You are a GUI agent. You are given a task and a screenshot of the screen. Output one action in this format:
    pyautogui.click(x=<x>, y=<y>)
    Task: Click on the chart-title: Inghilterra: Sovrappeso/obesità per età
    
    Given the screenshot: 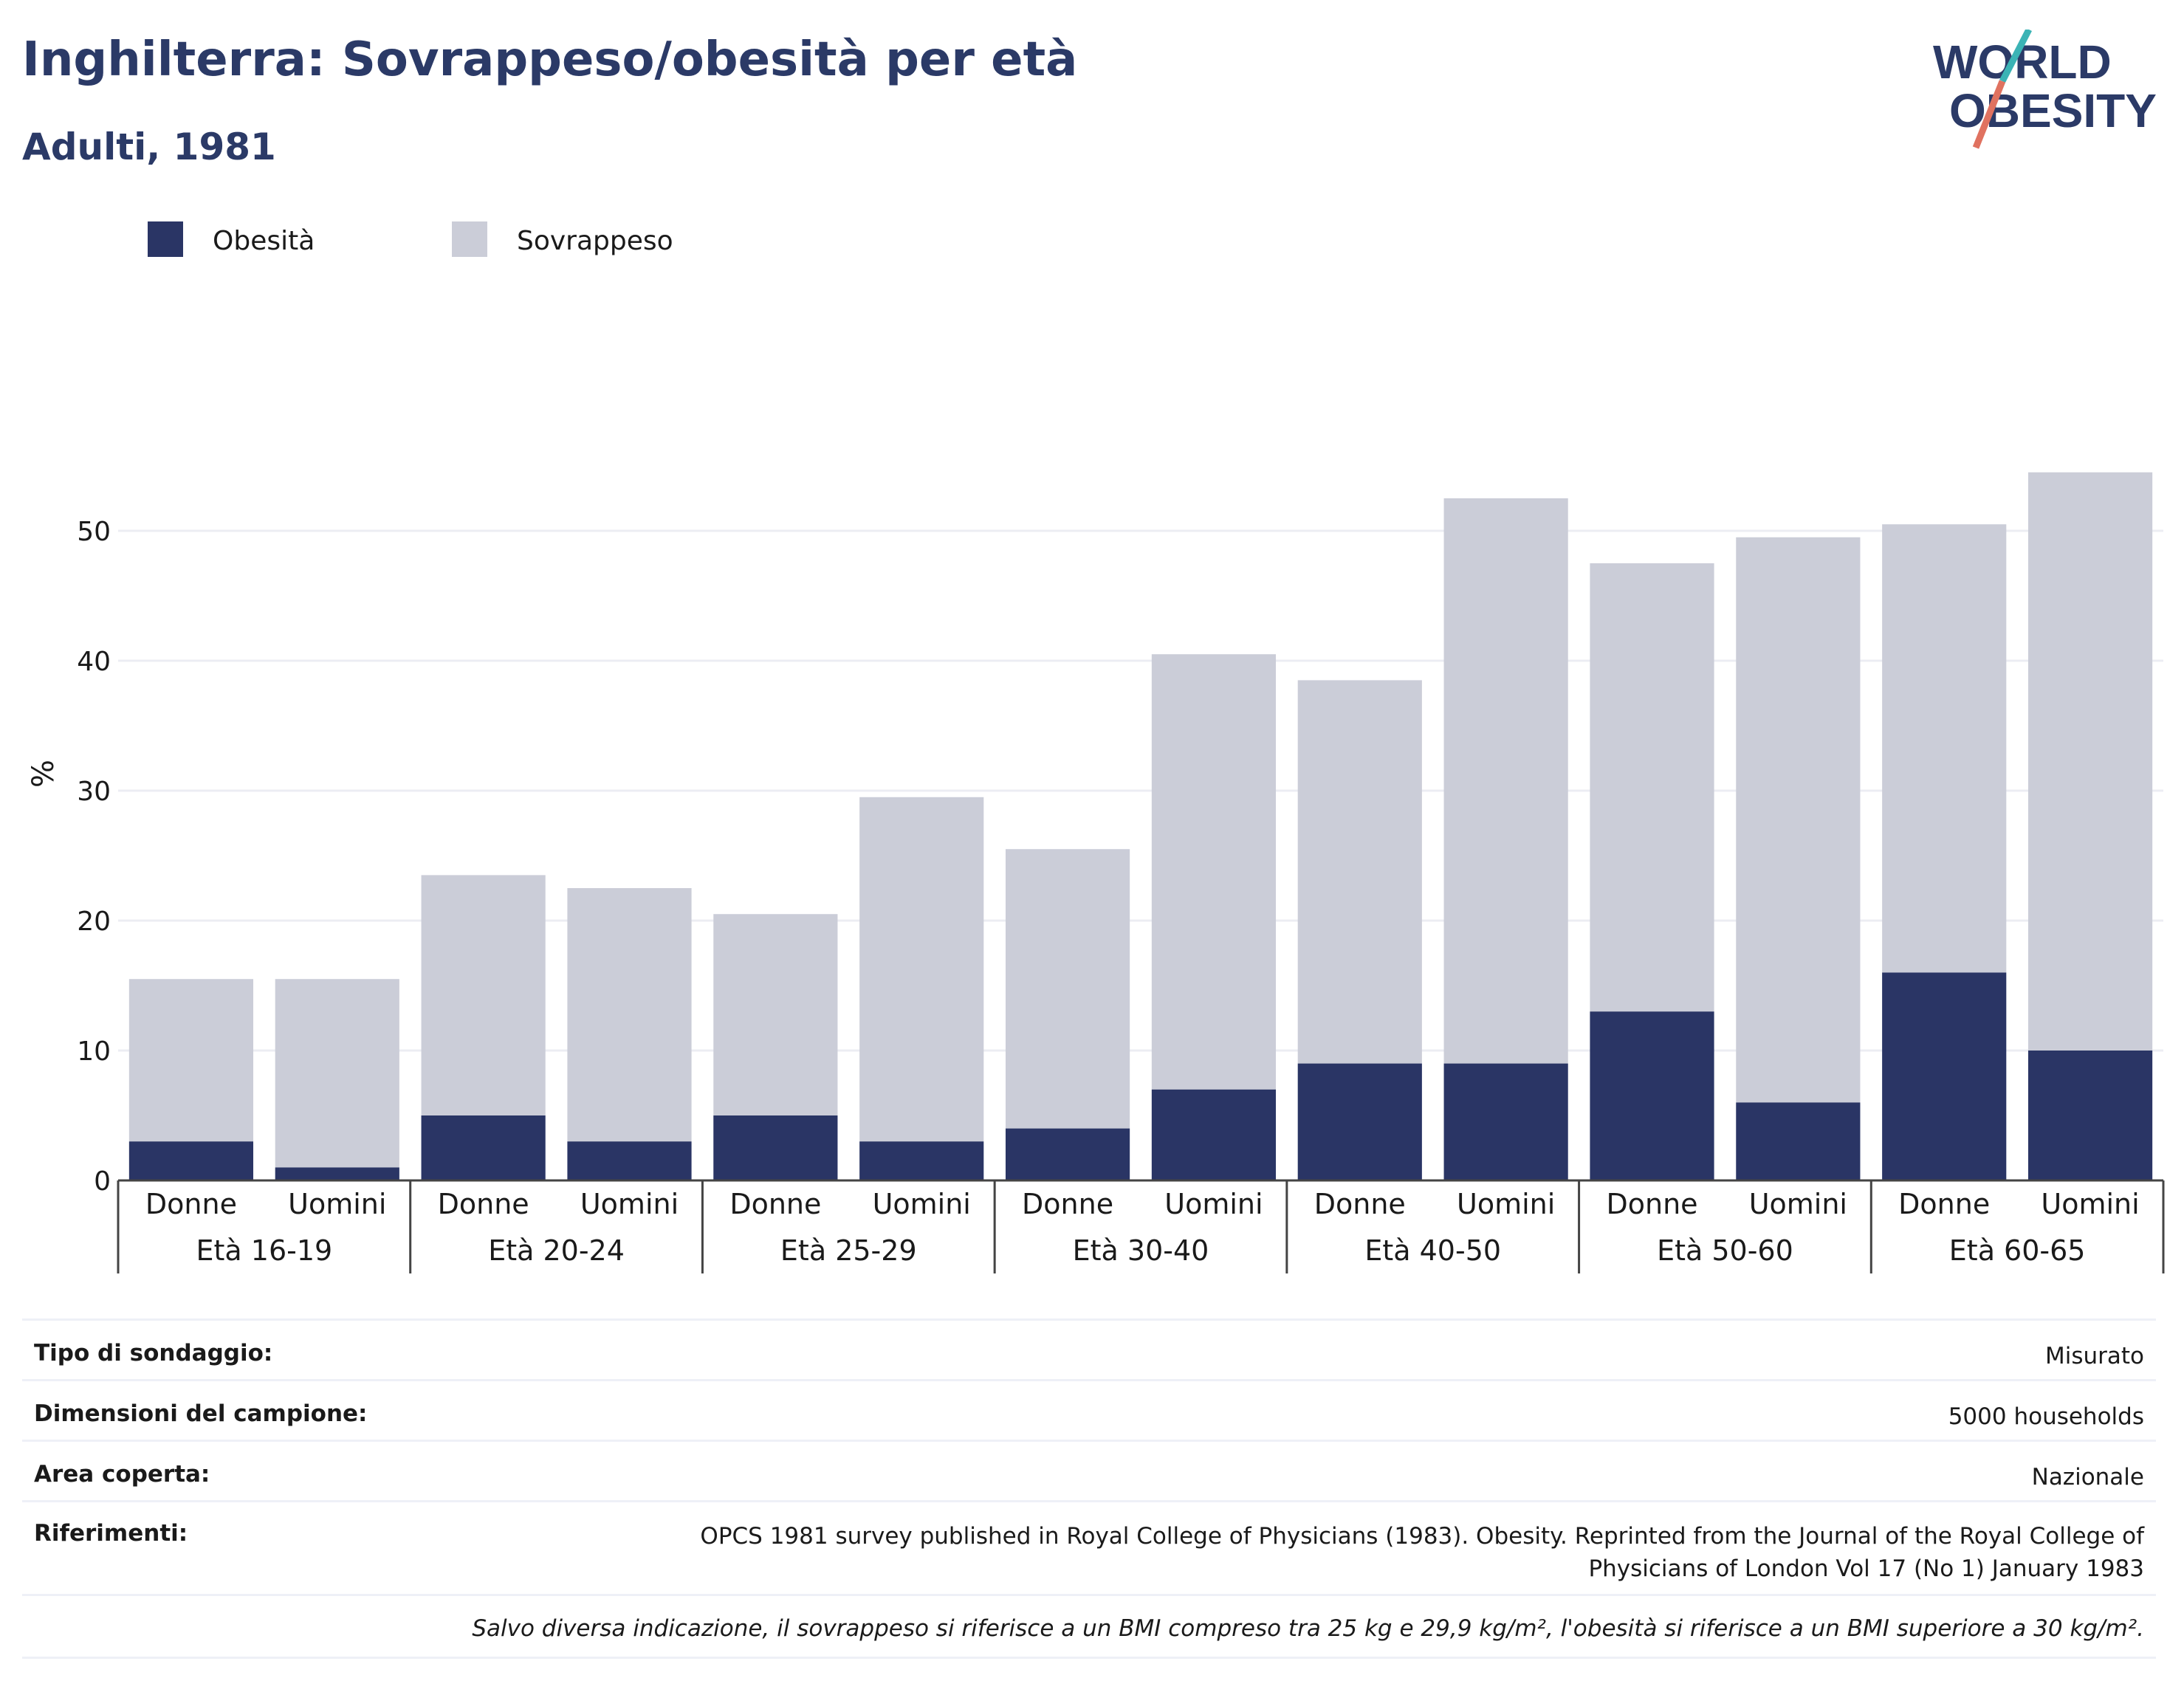 What is the action you would take?
    pyautogui.click(x=550, y=60)
    